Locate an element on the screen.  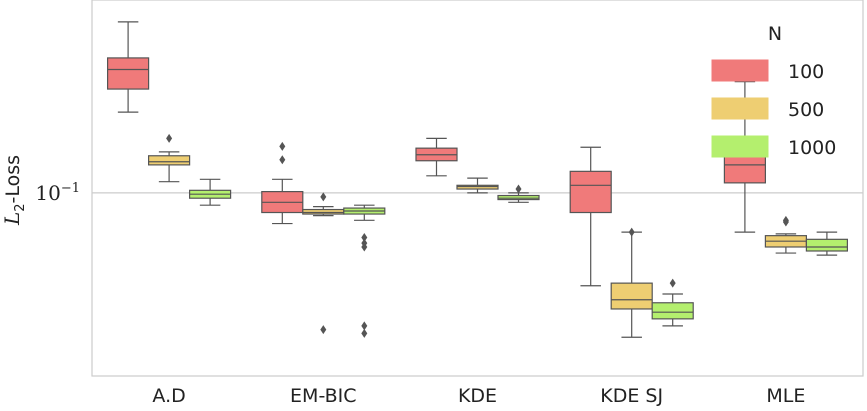
box-kde-n500 is located at coordinates (477, 185).